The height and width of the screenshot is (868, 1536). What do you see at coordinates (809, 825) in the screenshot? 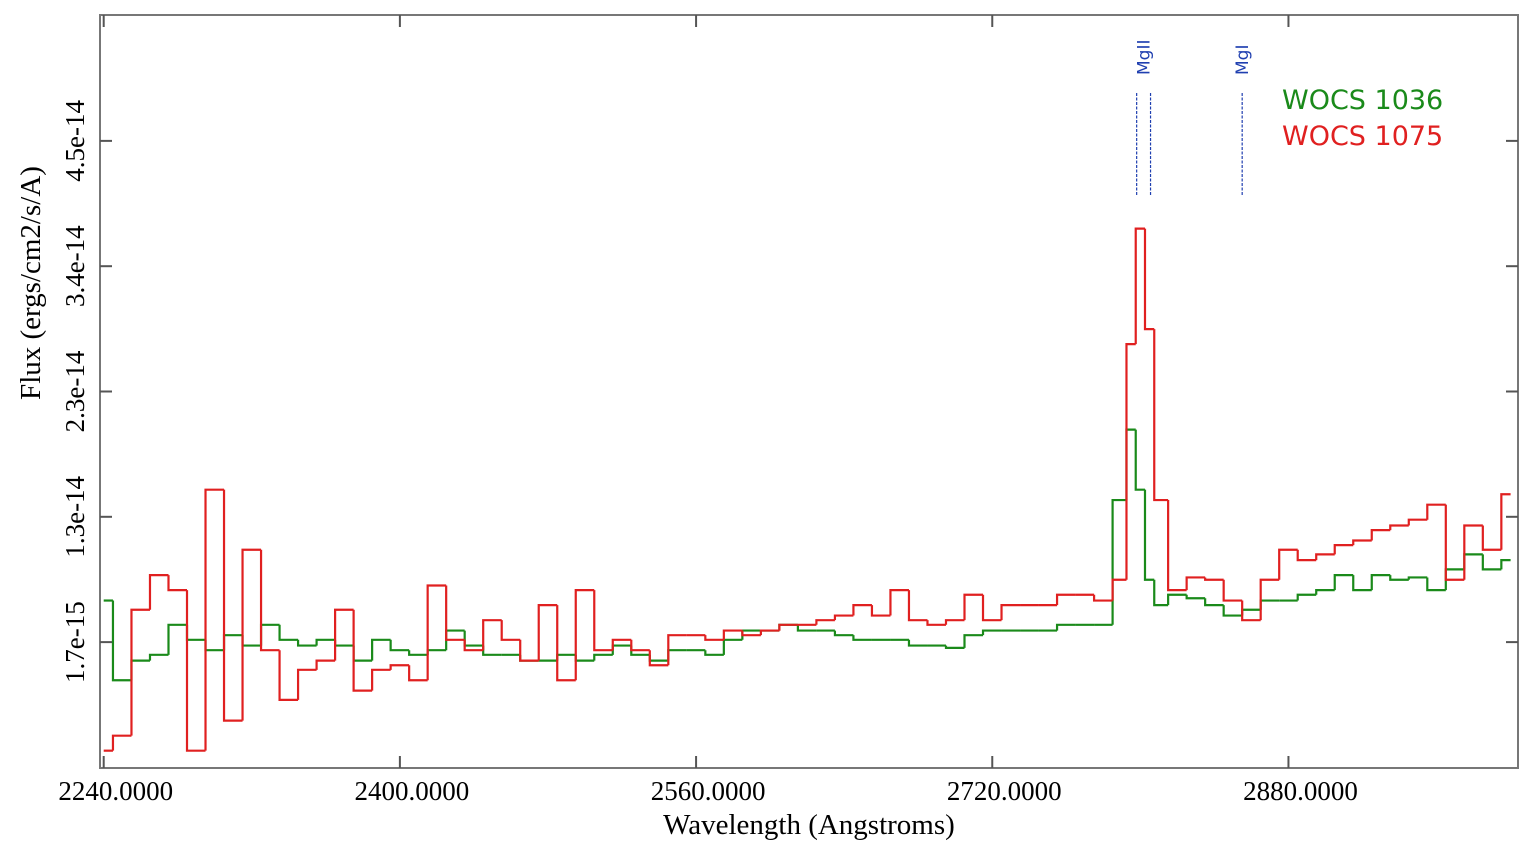
I see `x-axis-label: Wavelength (Angstroms)` at bounding box center [809, 825].